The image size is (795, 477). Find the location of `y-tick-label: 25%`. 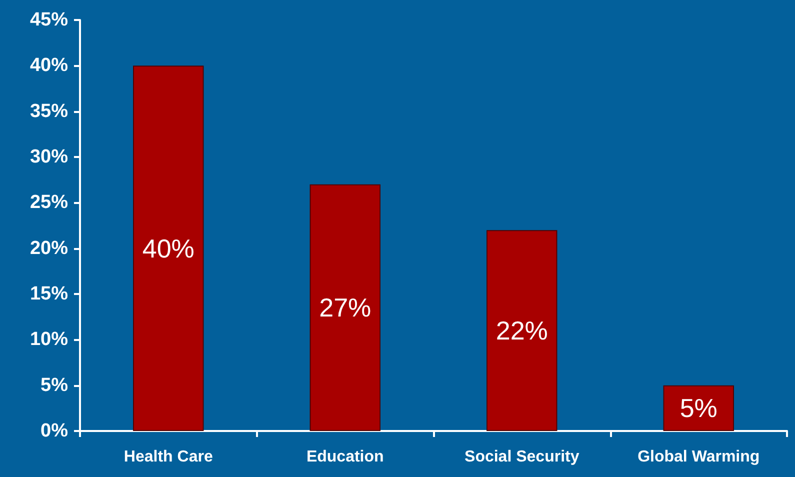

y-tick-label: 25% is located at coordinates (49, 203).